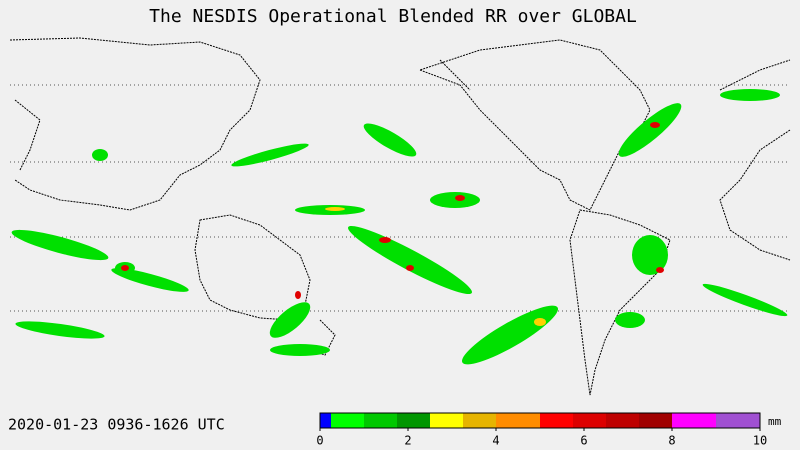 Image resolution: width=800 pixels, height=450 pixels. What do you see at coordinates (495, 441) in the screenshot?
I see `colorbar-tick-label: 4` at bounding box center [495, 441].